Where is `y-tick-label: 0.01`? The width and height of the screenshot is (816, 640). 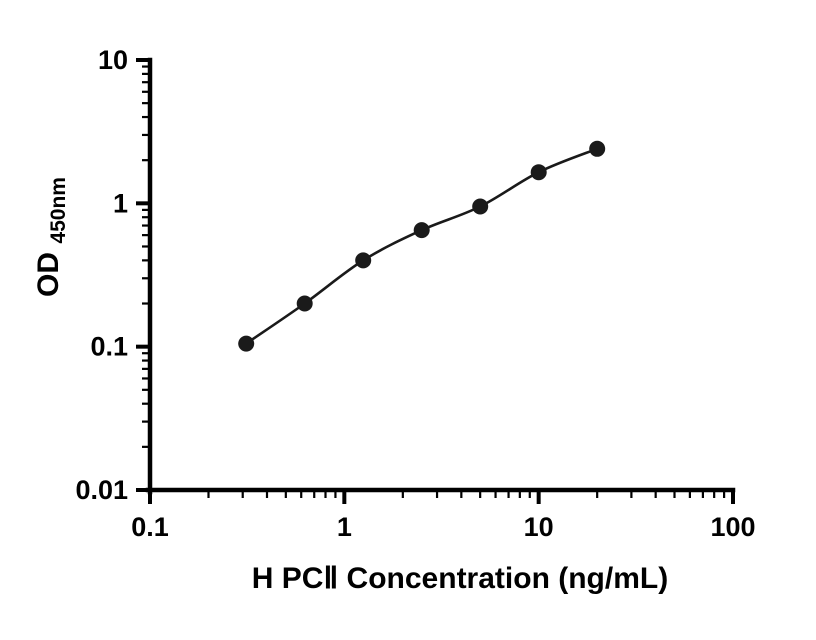
y-tick-label: 0.01 is located at coordinates (101, 490).